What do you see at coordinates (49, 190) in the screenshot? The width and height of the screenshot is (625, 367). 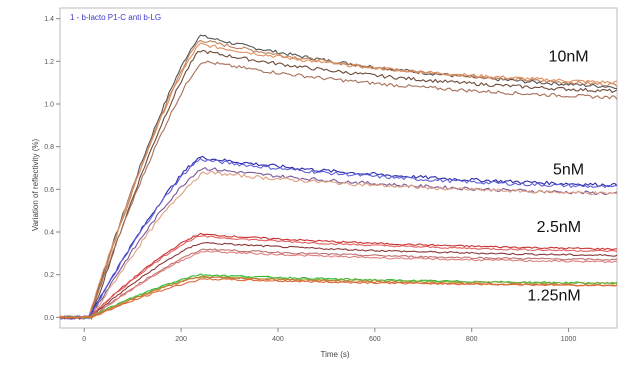 I see `y-tick-label: 0.6` at bounding box center [49, 190].